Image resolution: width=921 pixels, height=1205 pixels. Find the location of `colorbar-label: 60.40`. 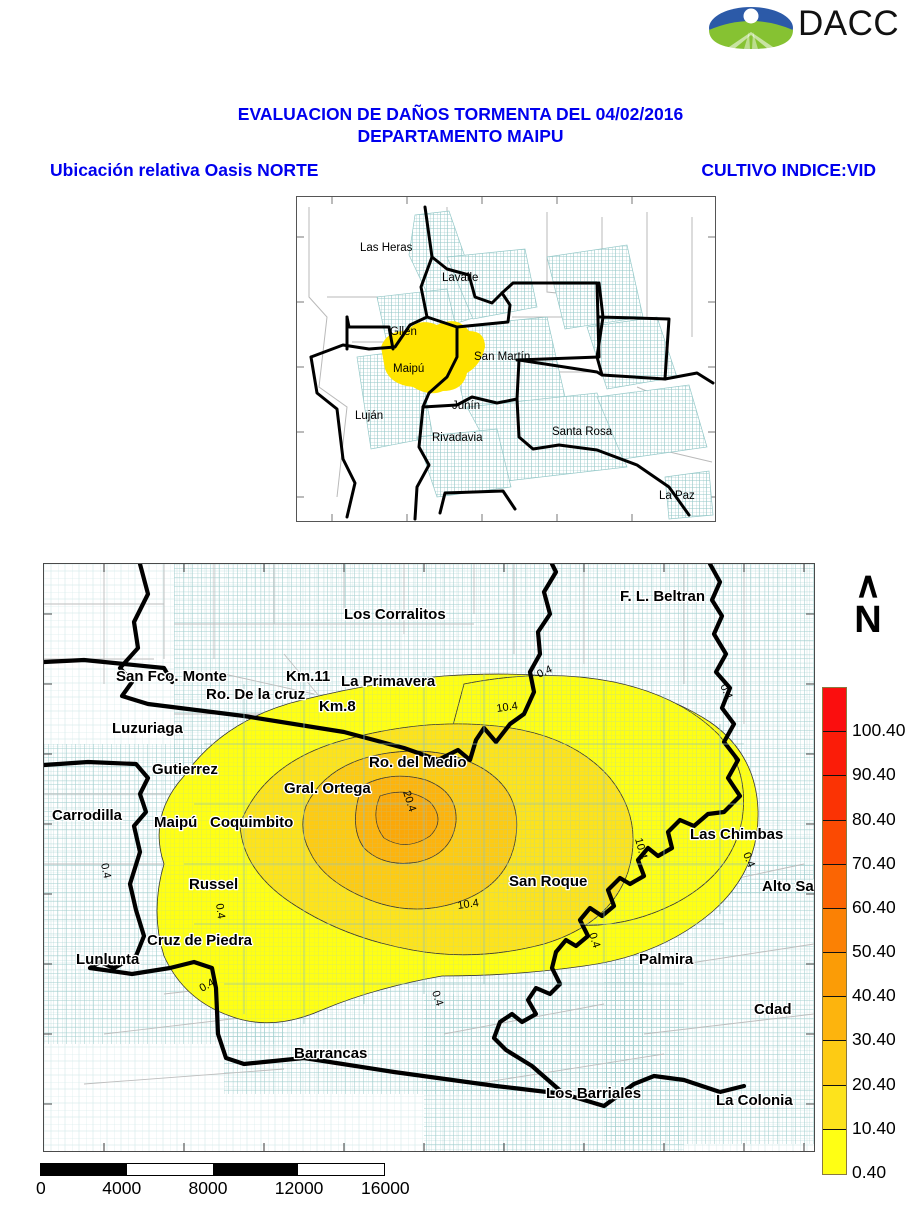

colorbar-label: 60.40 is located at coordinates (874, 906).